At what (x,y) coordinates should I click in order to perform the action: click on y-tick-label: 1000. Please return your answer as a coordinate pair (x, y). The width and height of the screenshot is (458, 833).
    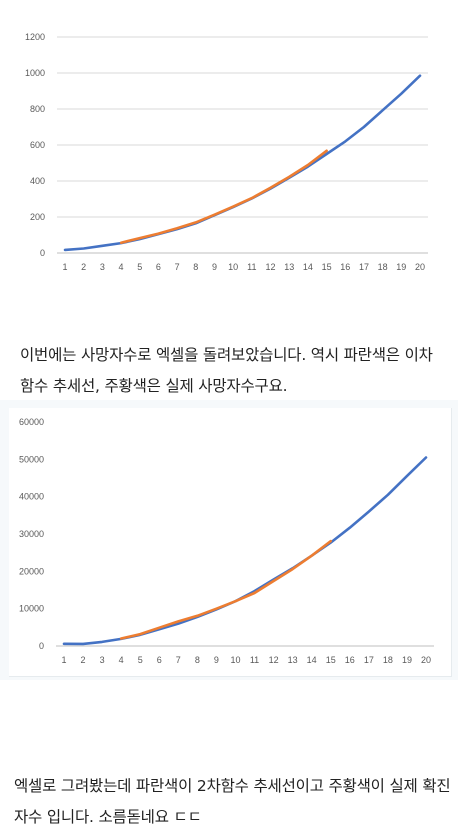
    Looking at the image, I should click on (35, 73).